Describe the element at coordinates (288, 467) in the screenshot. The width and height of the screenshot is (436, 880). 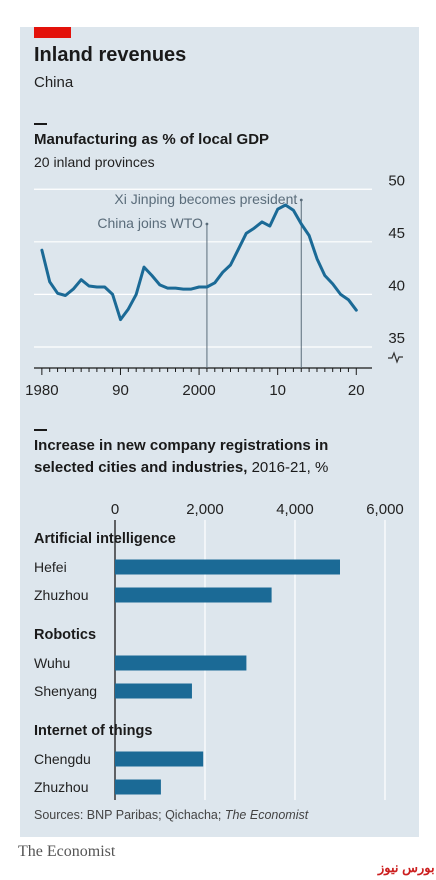
I see `chart2-title-unit: 2016-21, %` at that location.